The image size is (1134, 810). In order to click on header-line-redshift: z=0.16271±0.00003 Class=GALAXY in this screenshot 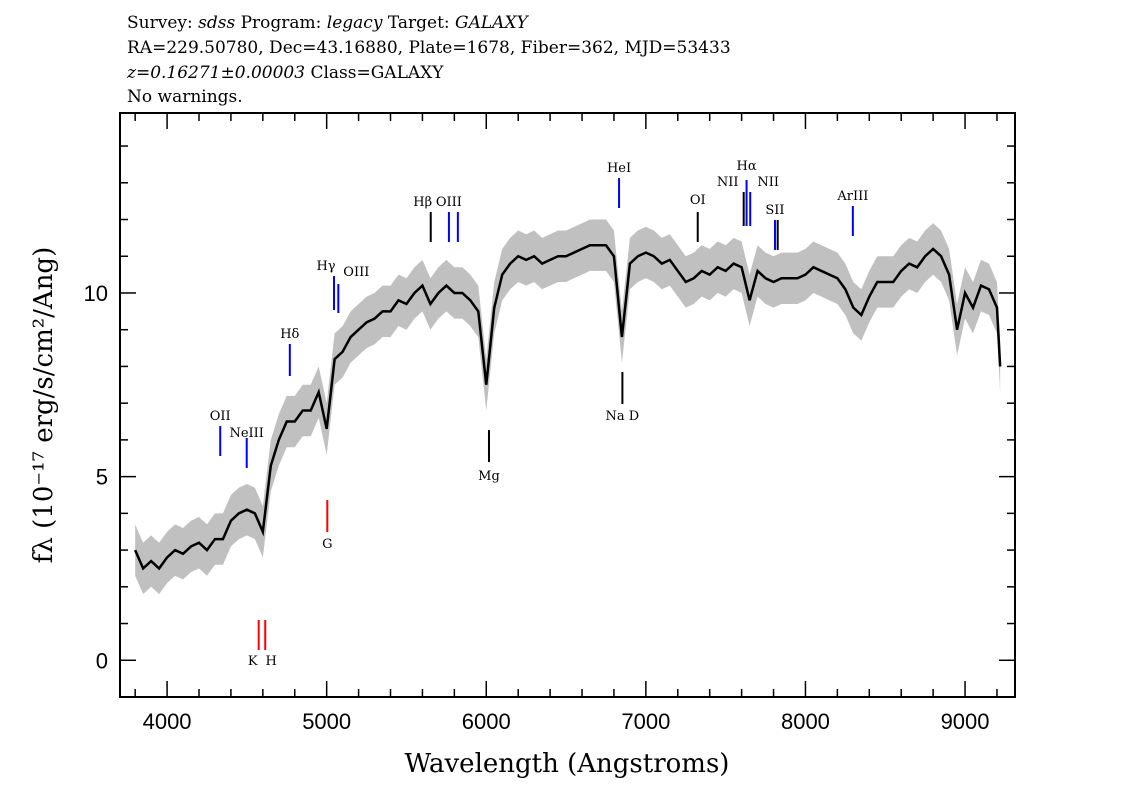, I will do `click(285, 73)`.